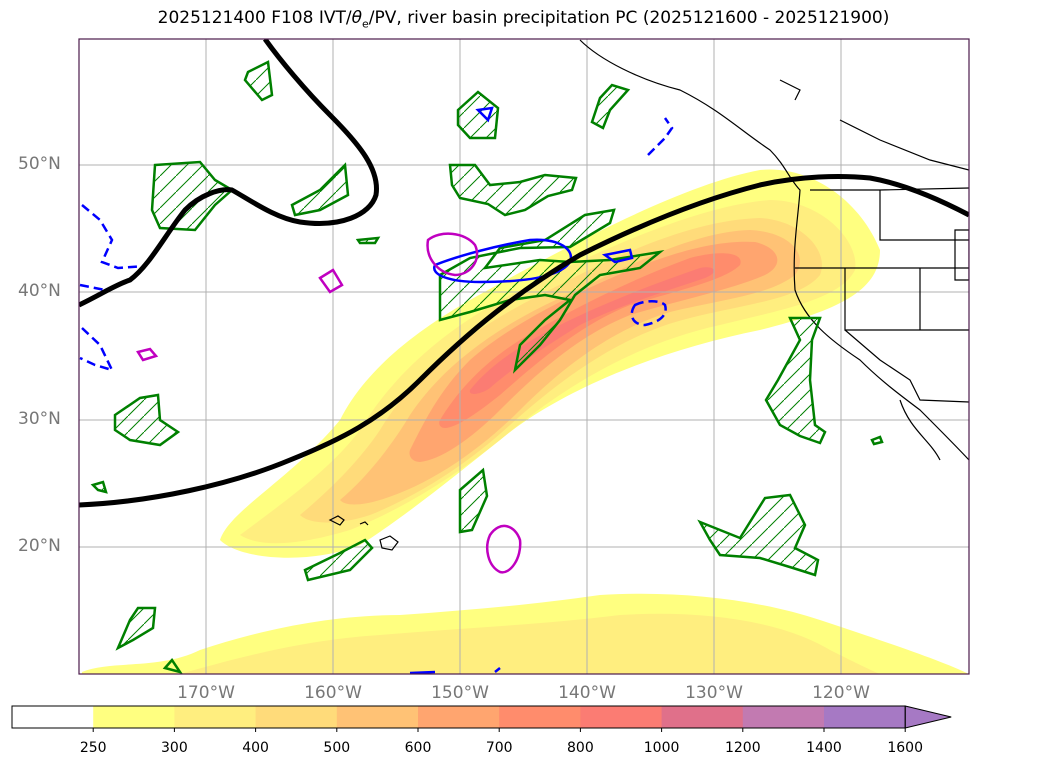 The height and width of the screenshot is (767, 1047). I want to click on theta-e-contour-upper, so click(229, 173).